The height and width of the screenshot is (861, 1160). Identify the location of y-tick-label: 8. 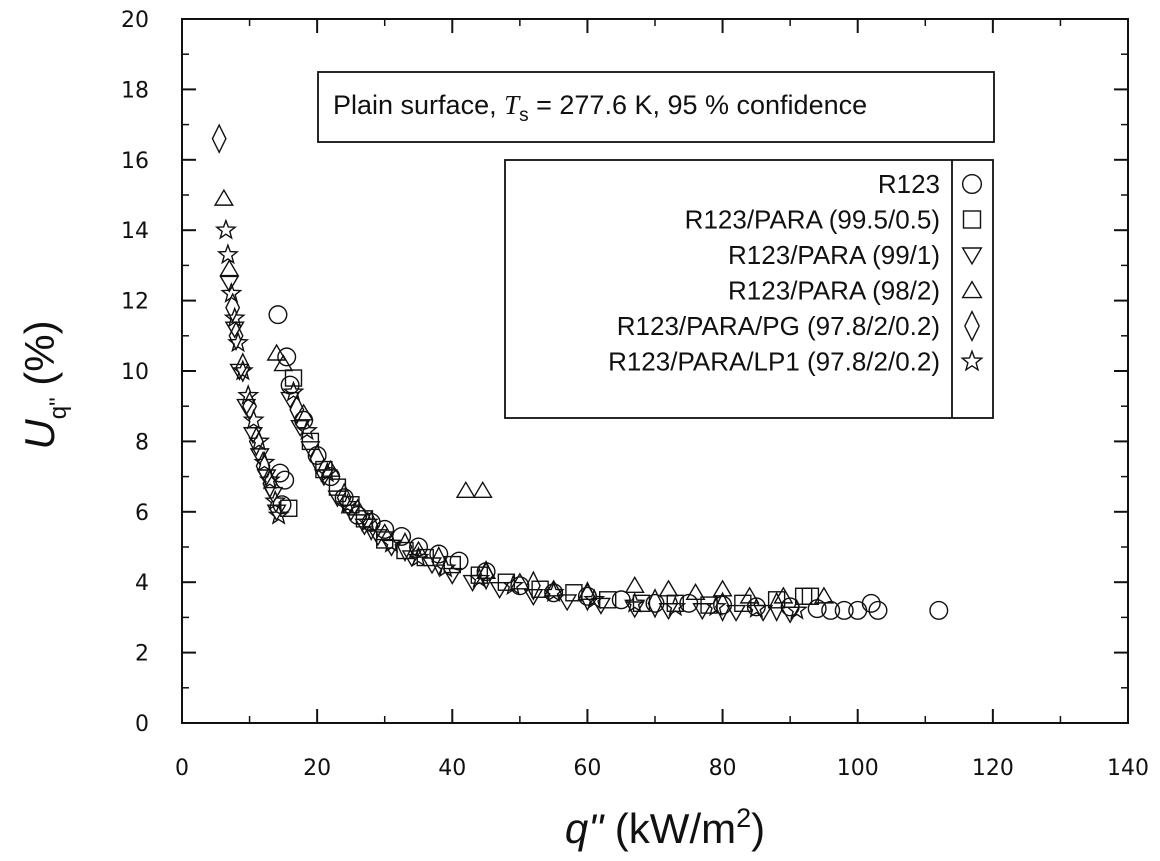
(142, 442).